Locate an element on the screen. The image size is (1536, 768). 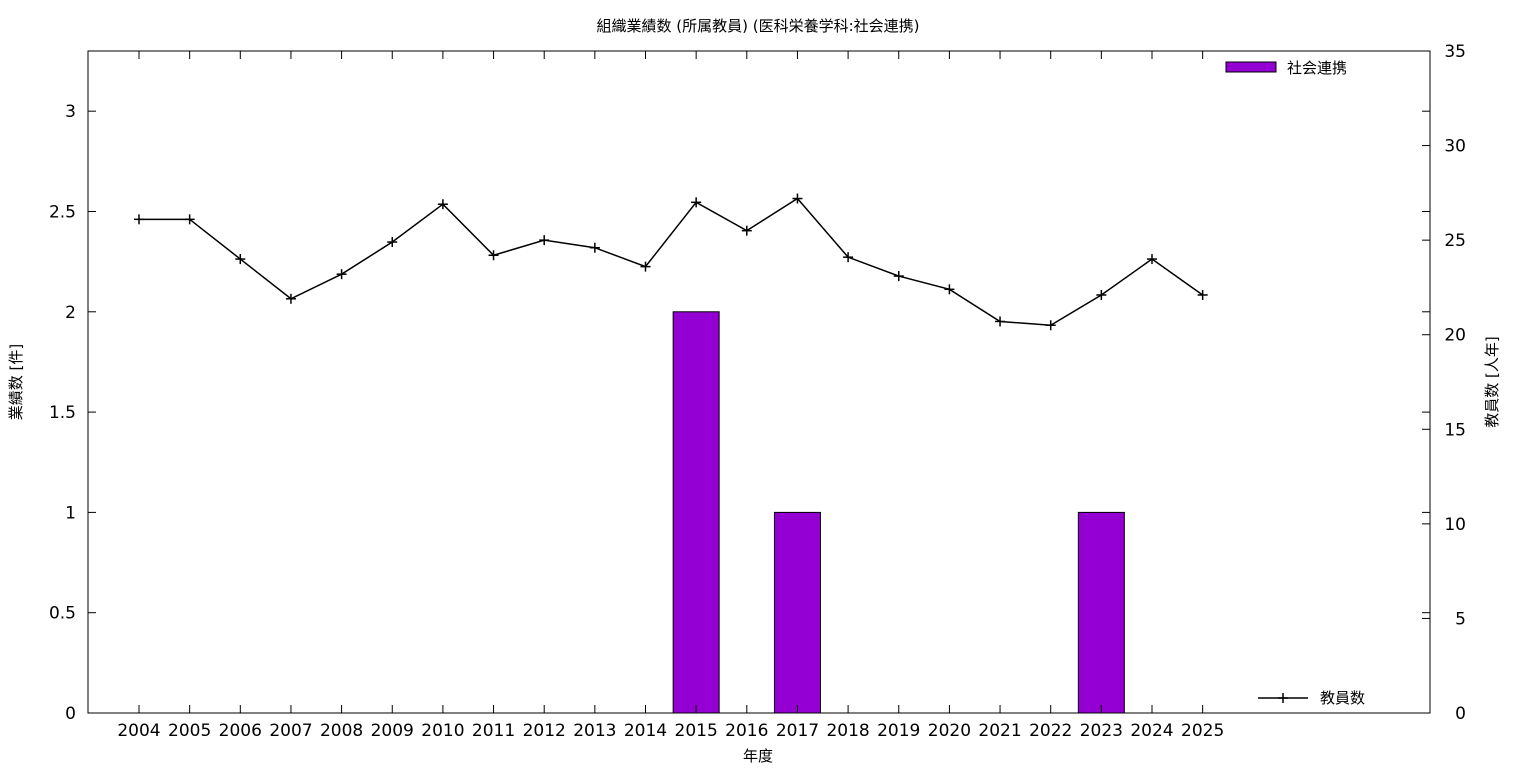
y2-tick-label: 20 is located at coordinates (1455, 336).